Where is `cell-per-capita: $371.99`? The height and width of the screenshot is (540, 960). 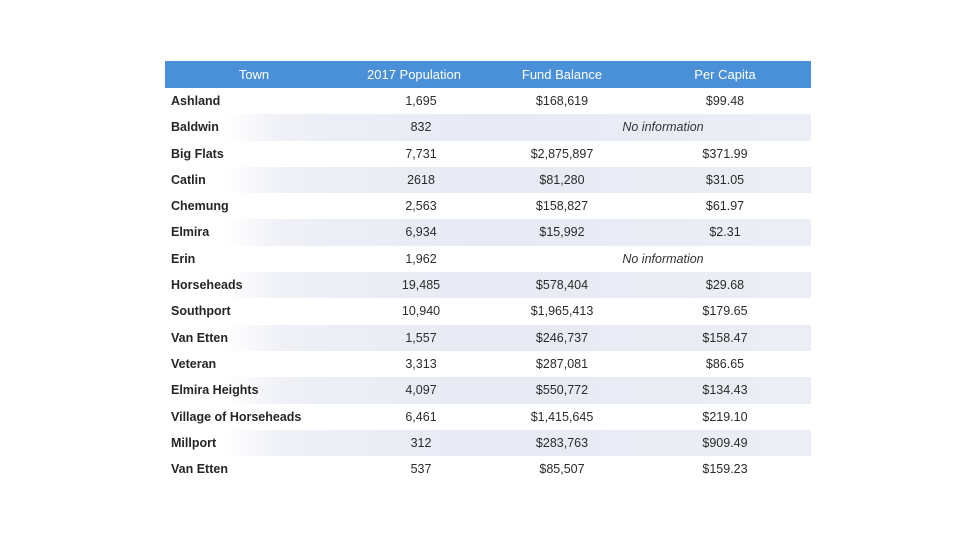 cell-per-capita: $371.99 is located at coordinates (725, 153).